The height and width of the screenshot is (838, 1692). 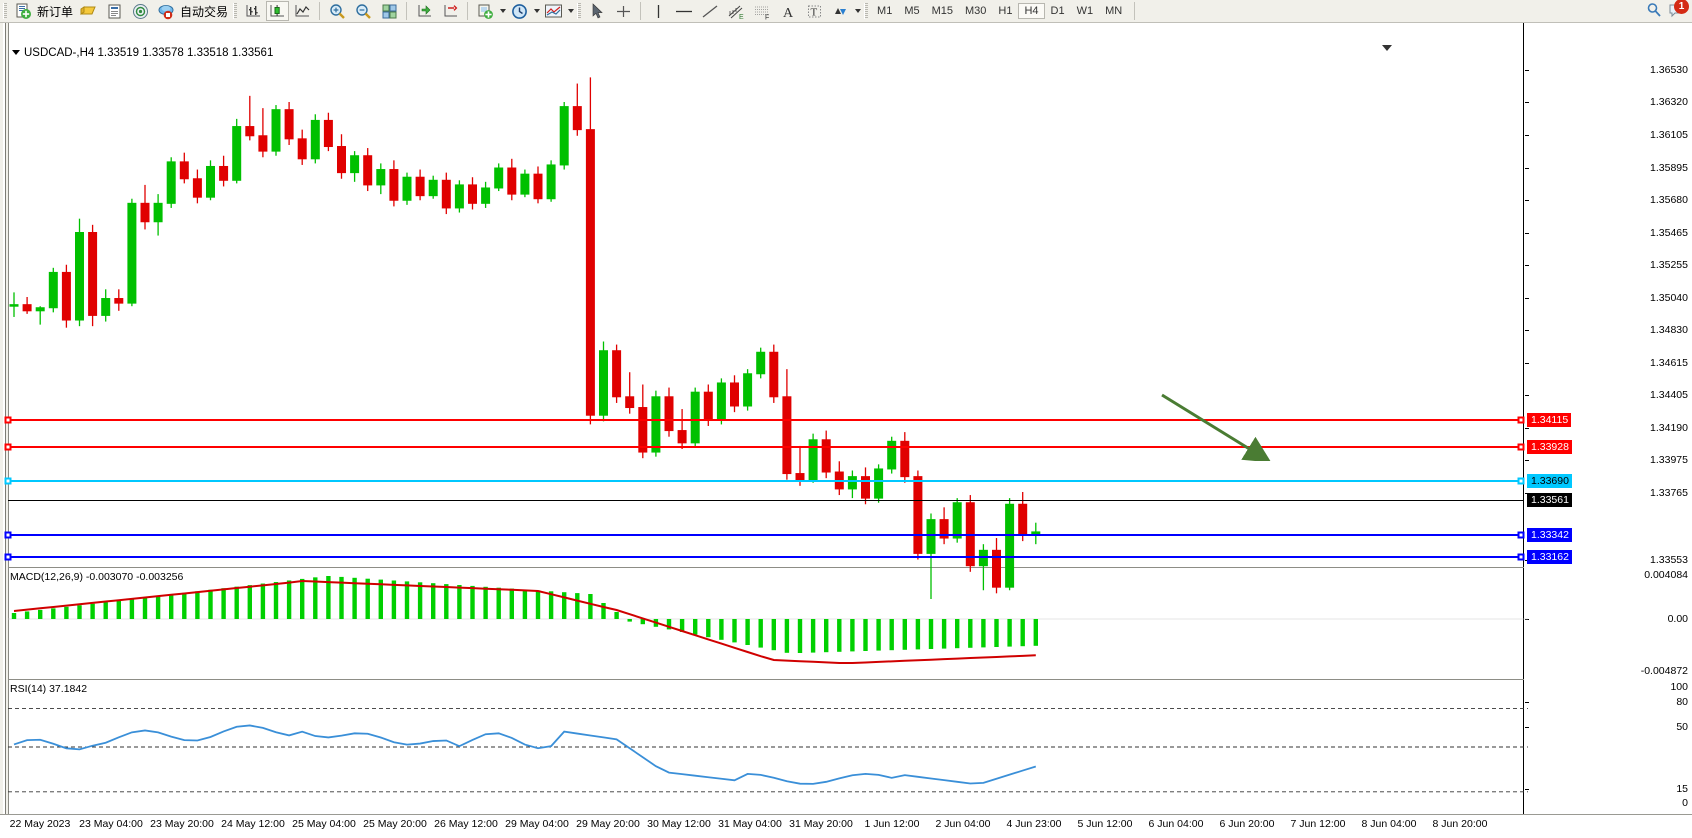 What do you see at coordinates (768, 620) in the screenshot?
I see `macd-indicator-panel` at bounding box center [768, 620].